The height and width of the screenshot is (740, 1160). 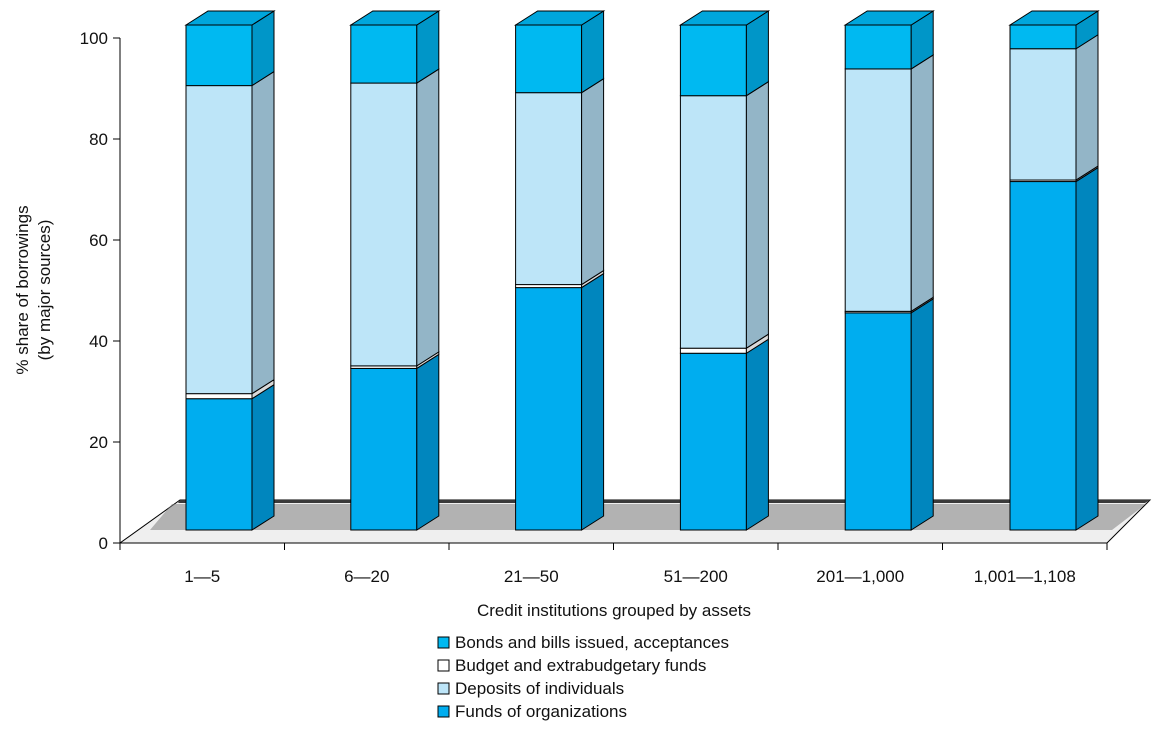 What do you see at coordinates (664, 501) in the screenshot?
I see `floor-shadow` at bounding box center [664, 501].